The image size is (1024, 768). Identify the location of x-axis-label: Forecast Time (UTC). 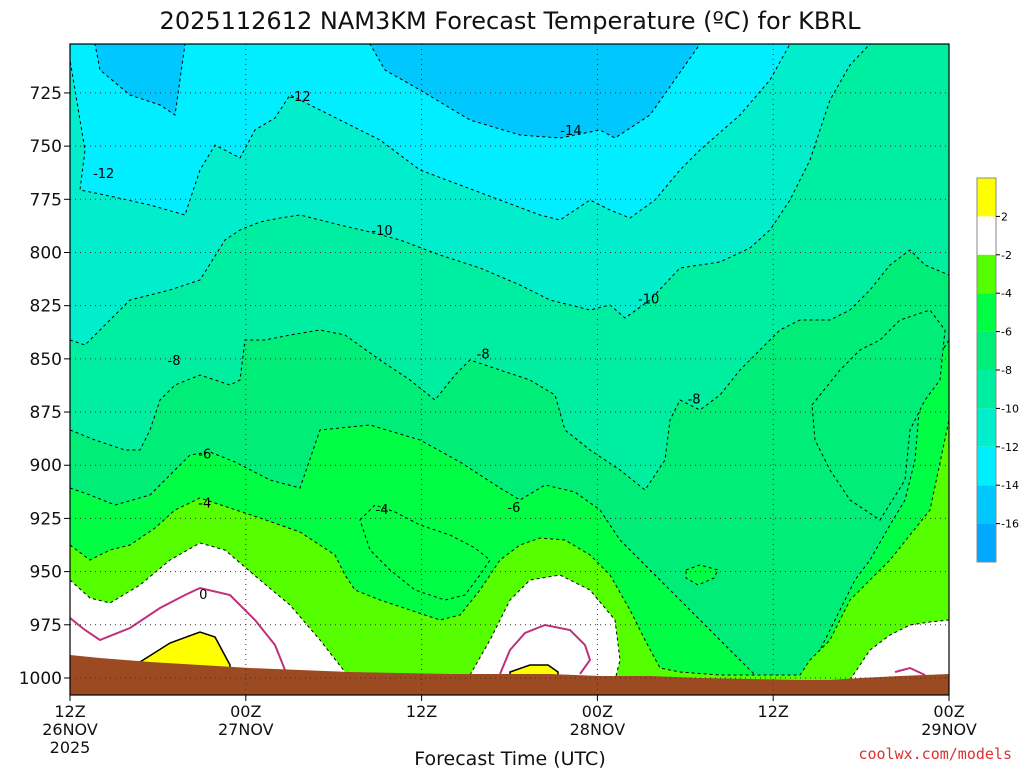
(509, 758).